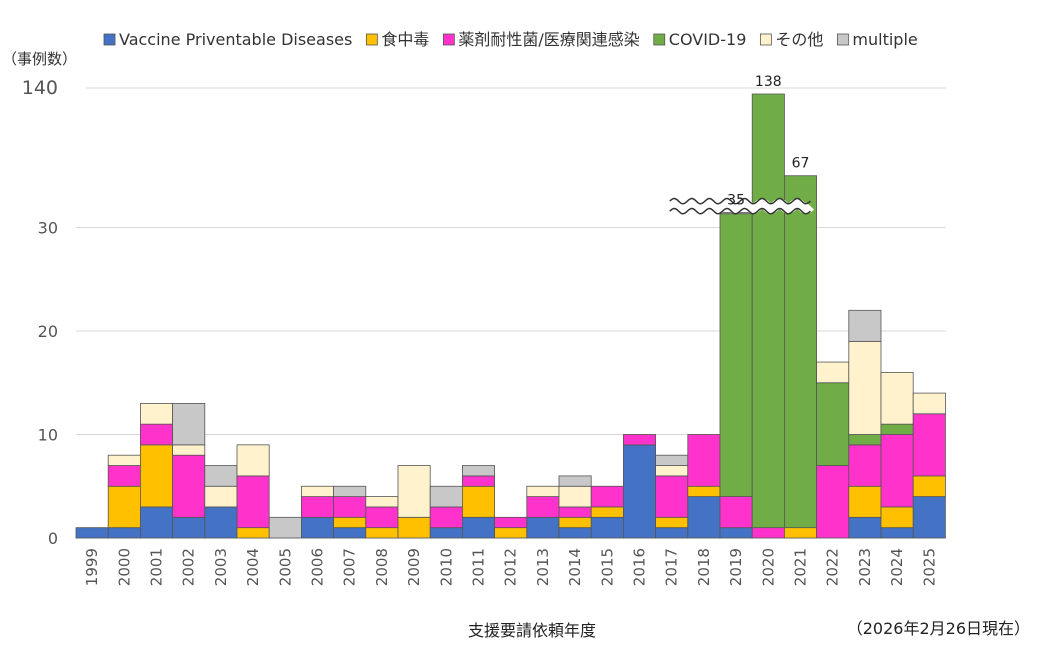  I want to click on bar-segment-2000-s4, so click(124, 460).